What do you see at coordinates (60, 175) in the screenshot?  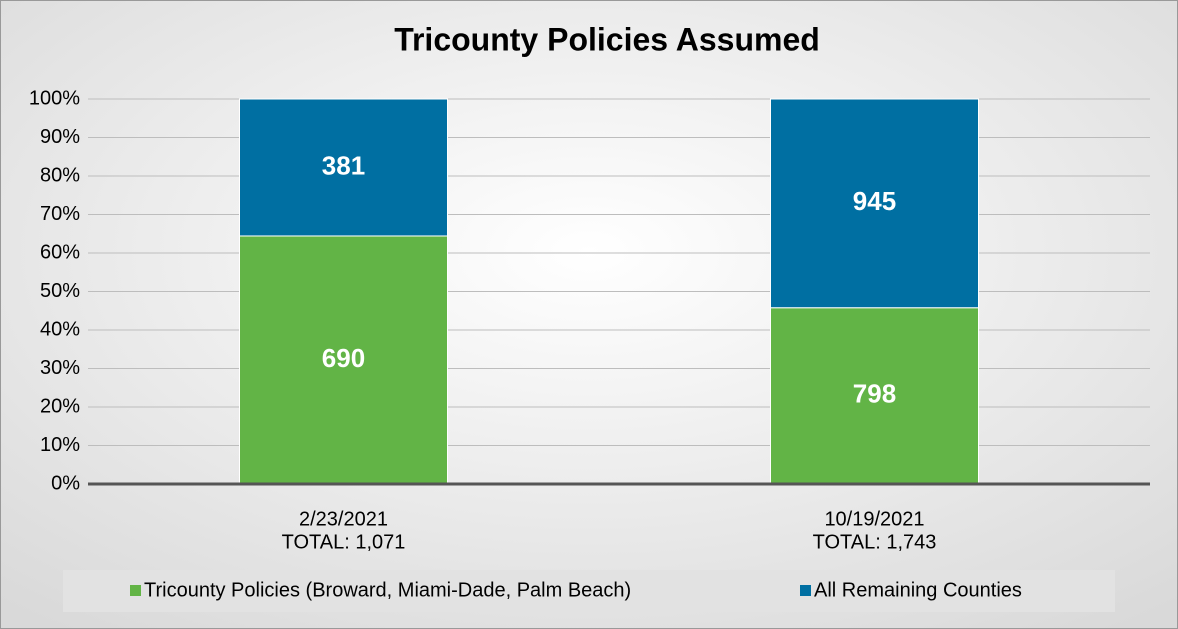 I see `y-tick-label: 80%` at bounding box center [60, 175].